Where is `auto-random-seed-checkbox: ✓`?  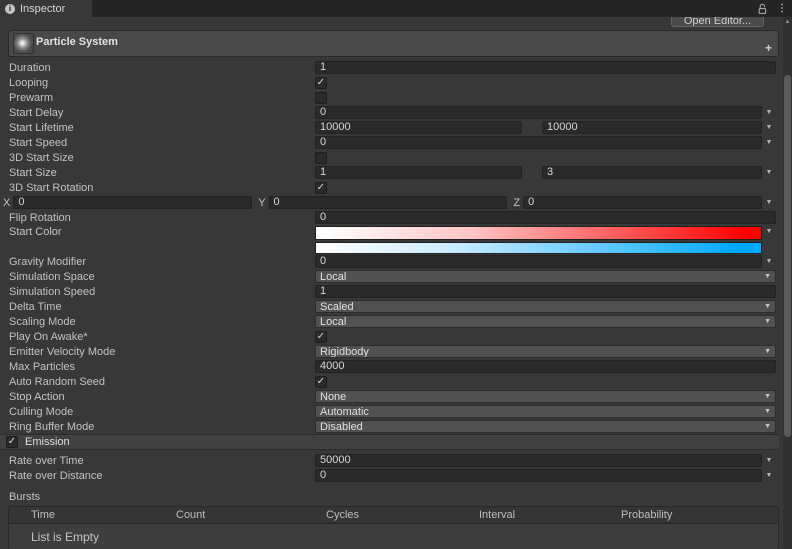
auto-random-seed-checkbox: ✓ is located at coordinates (321, 381).